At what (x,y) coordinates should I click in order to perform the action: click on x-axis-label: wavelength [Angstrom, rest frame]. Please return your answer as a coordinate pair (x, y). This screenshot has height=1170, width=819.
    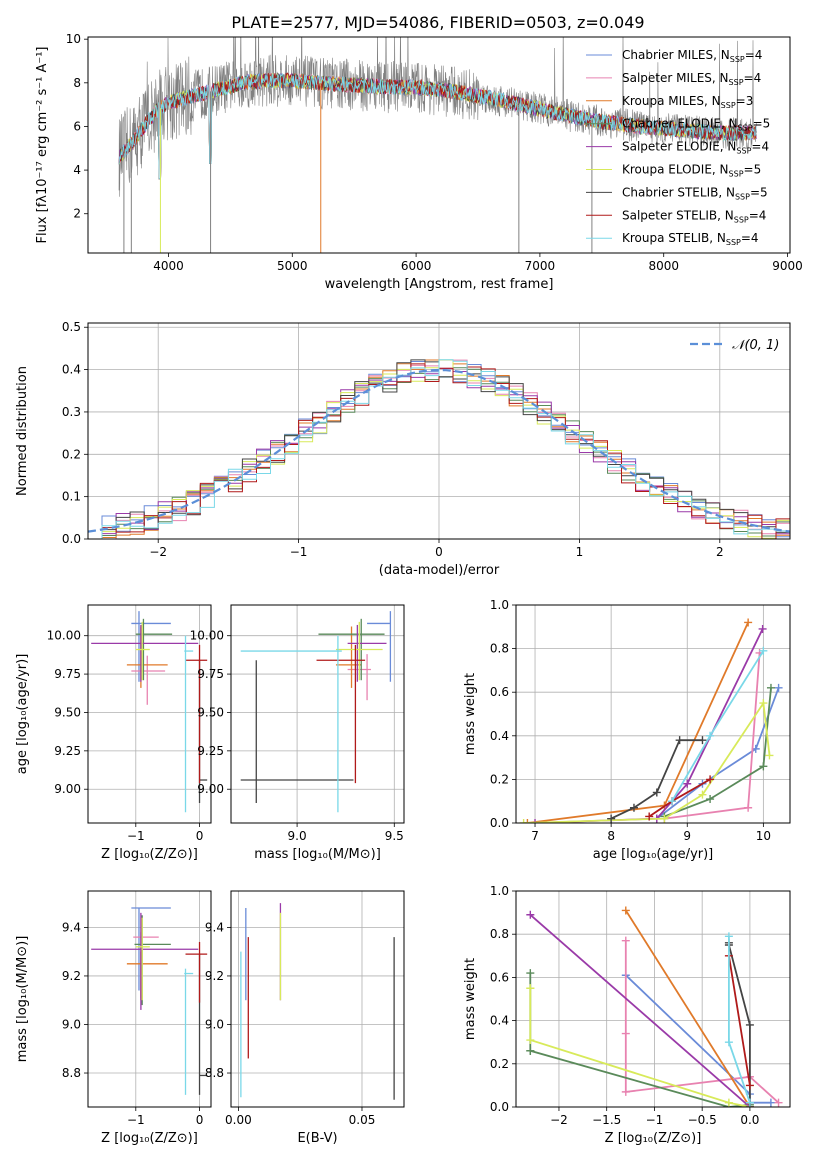
    Looking at the image, I should click on (439, 284).